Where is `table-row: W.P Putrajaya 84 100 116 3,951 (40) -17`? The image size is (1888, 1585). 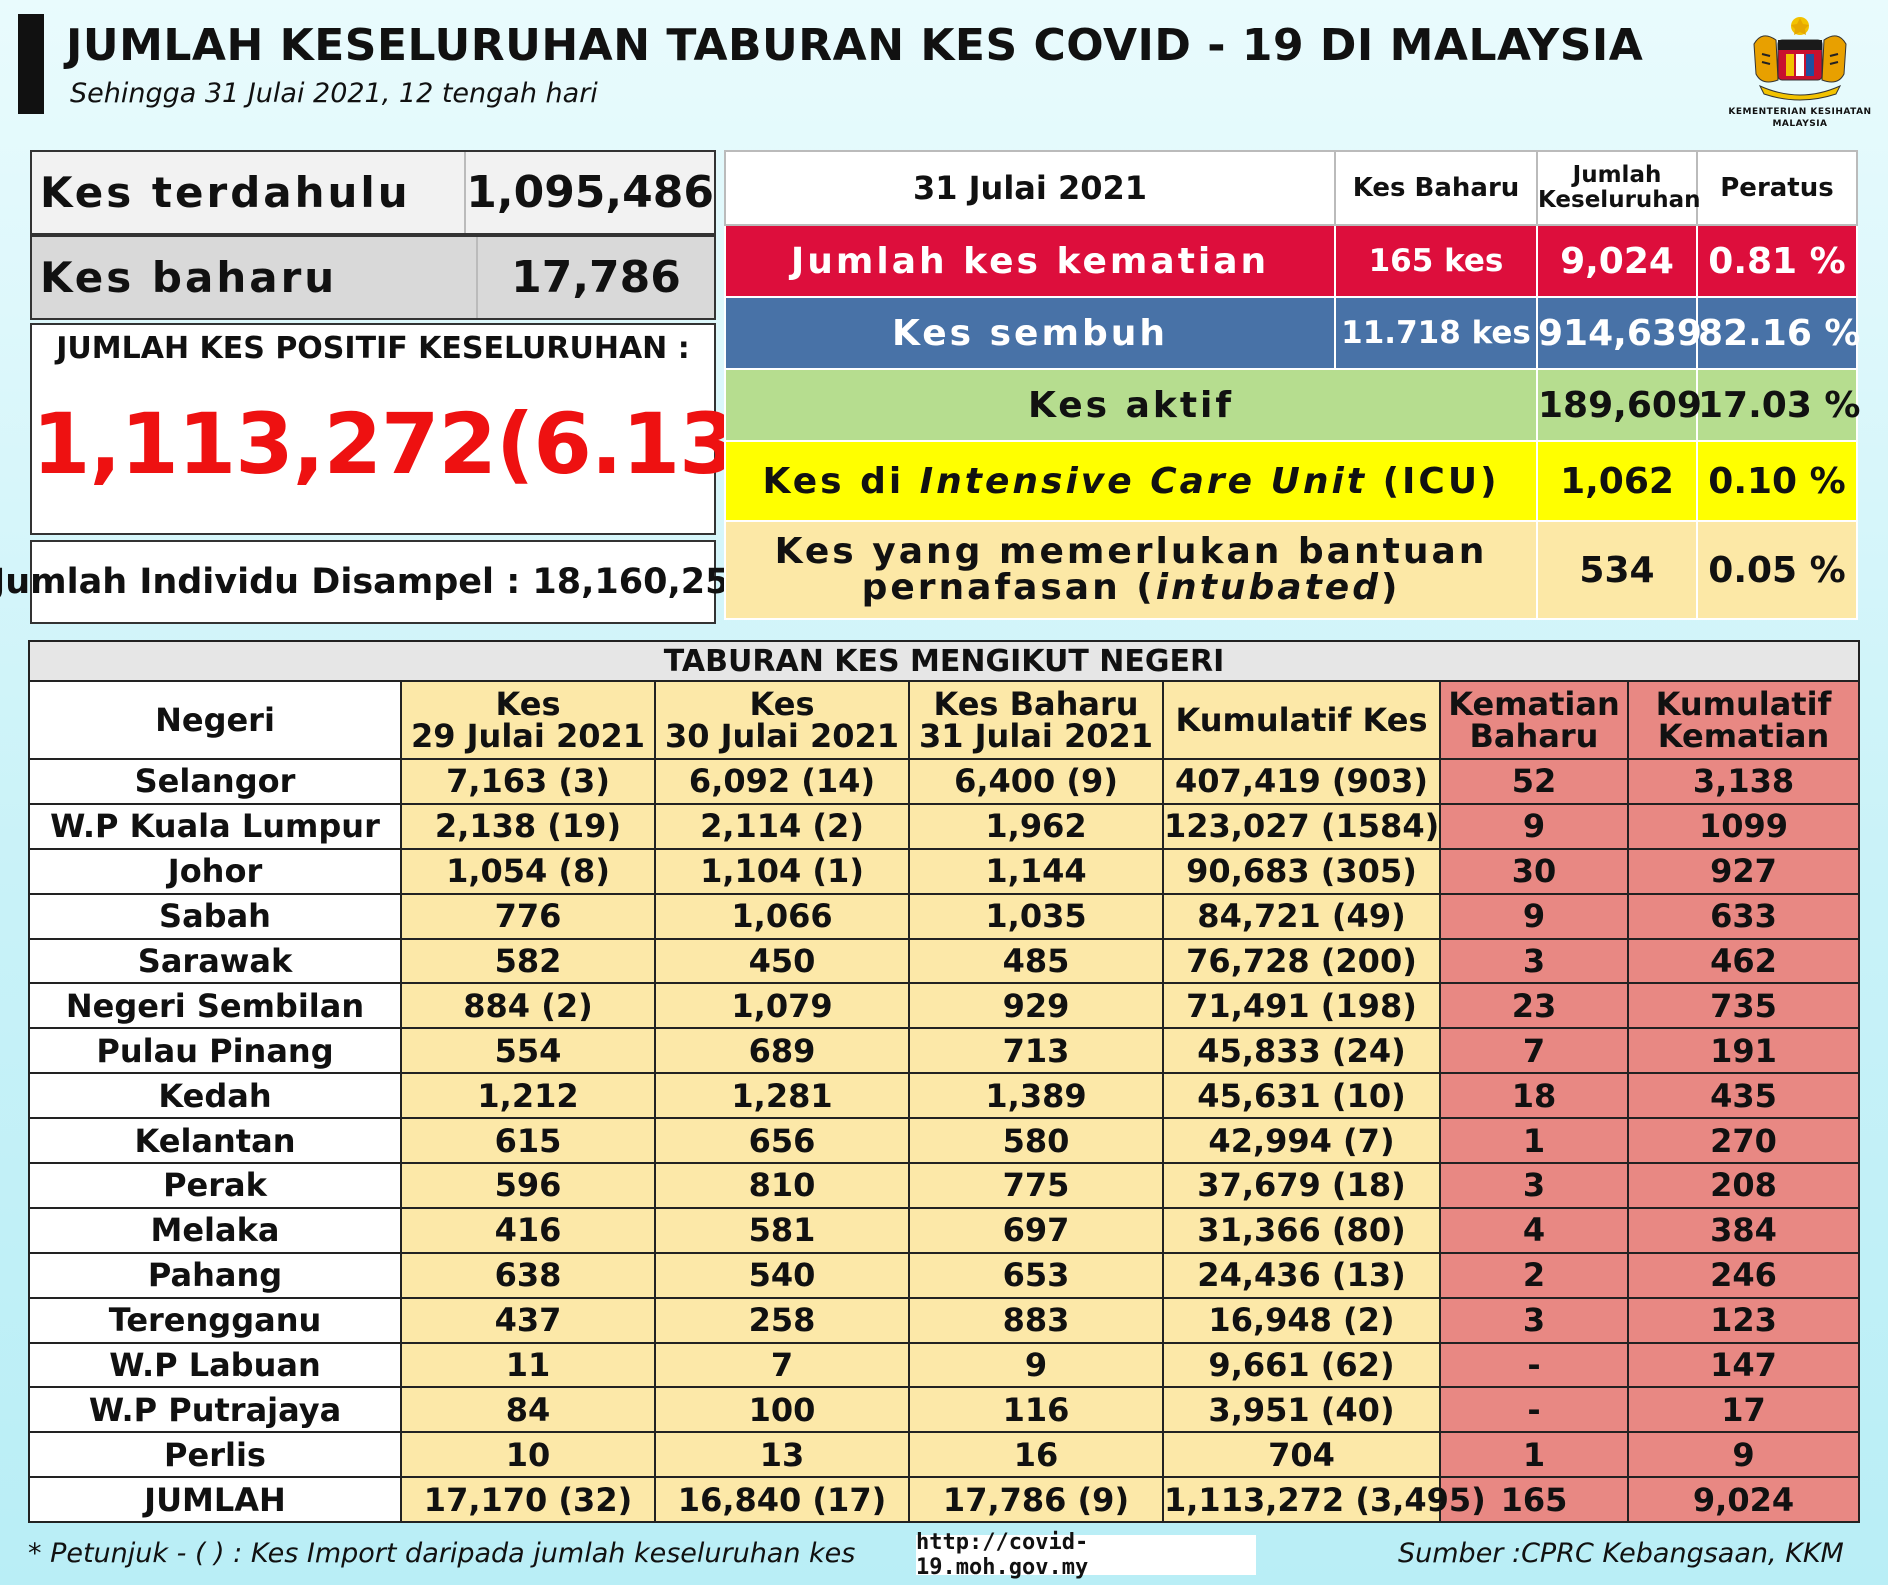 table-row: W.P Putrajaya 84 100 116 3,951 (40) -17 is located at coordinates (944, 1410).